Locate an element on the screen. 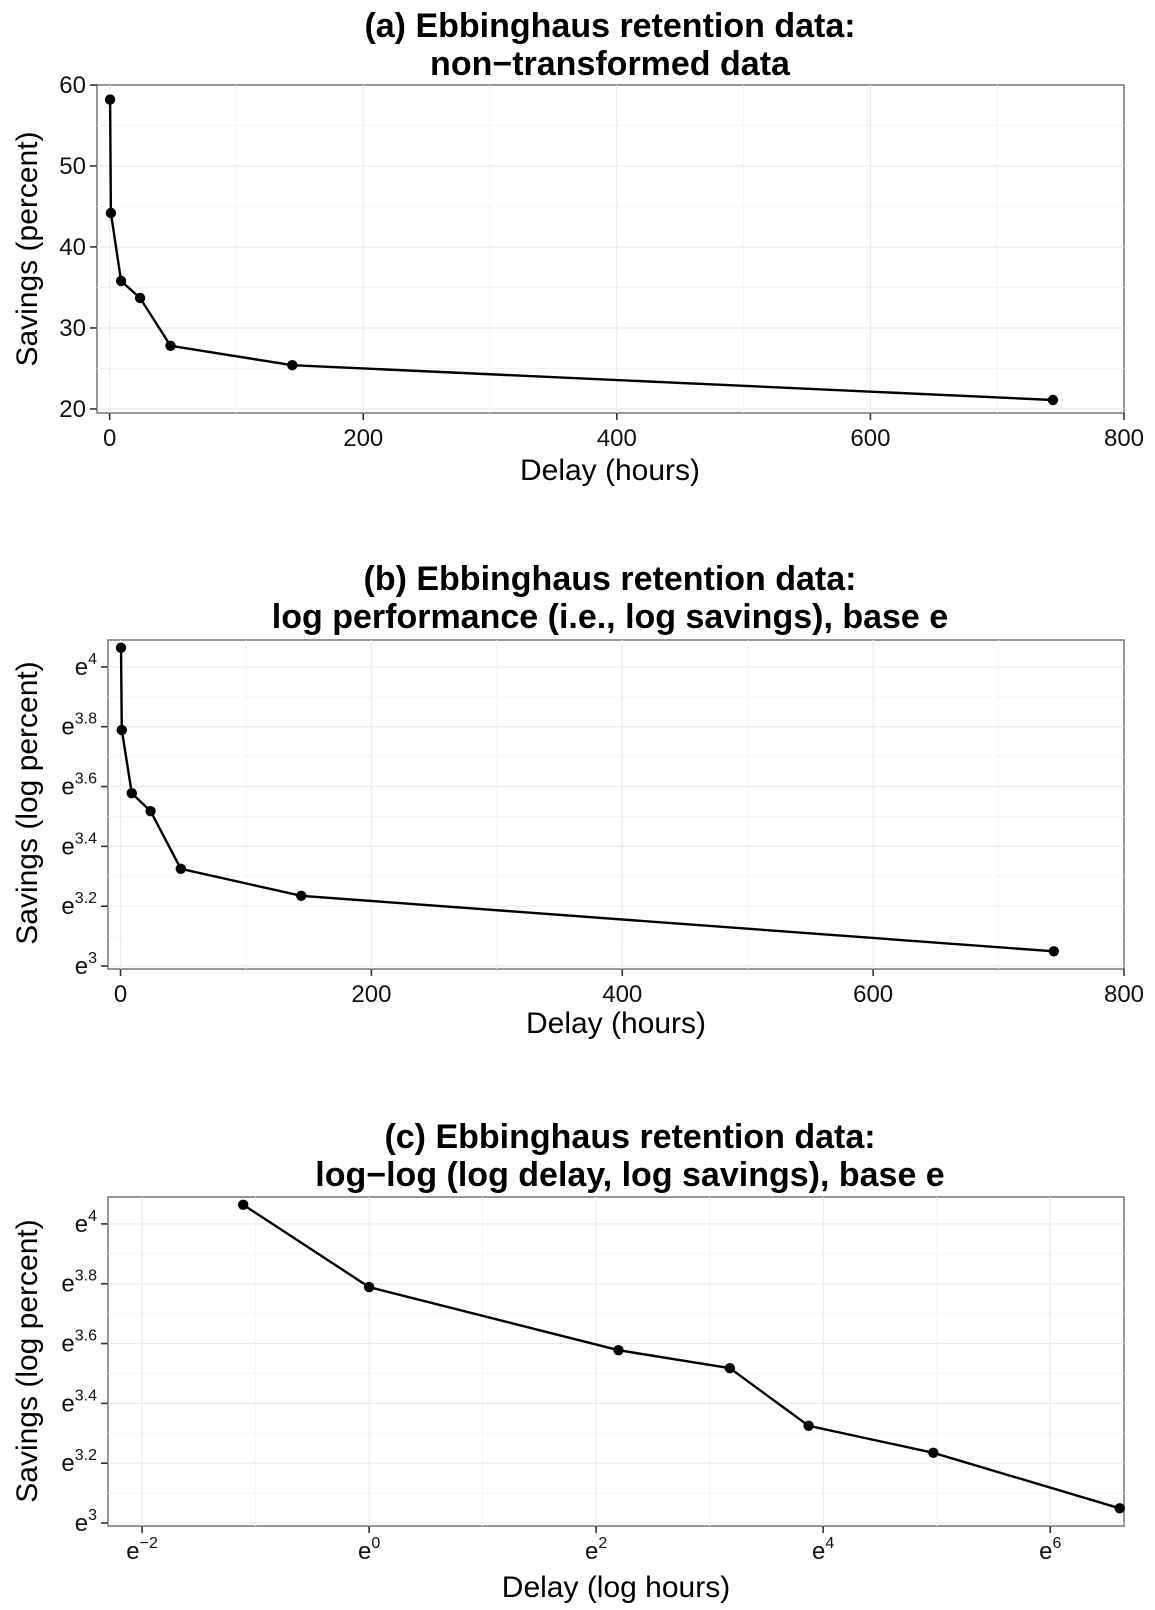 This screenshot has height=1610, width=1155. chart-b-y-axis-label: Savings (log percent) is located at coordinates (27, 802).